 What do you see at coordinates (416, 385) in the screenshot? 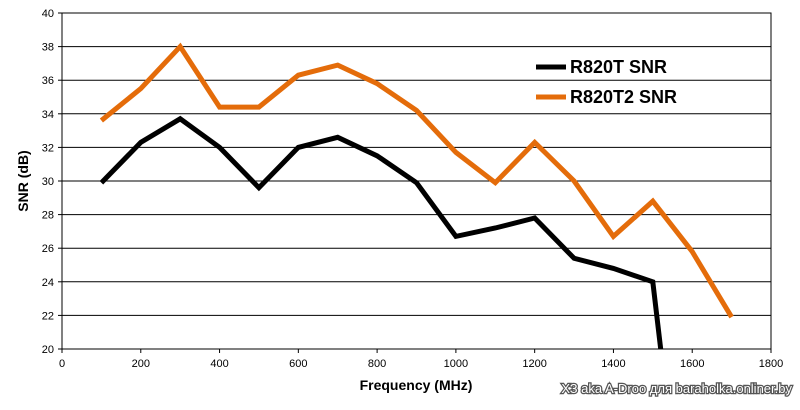
I see `x-axis-title: Frequency (MHz)` at bounding box center [416, 385].